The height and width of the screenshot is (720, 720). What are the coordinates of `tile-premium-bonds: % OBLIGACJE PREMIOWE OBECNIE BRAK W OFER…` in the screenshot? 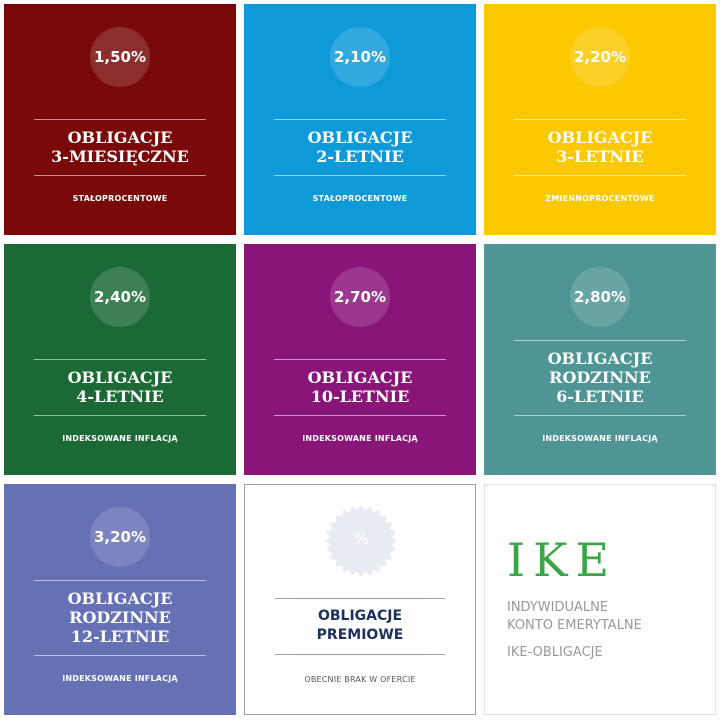 It's located at (360, 599).